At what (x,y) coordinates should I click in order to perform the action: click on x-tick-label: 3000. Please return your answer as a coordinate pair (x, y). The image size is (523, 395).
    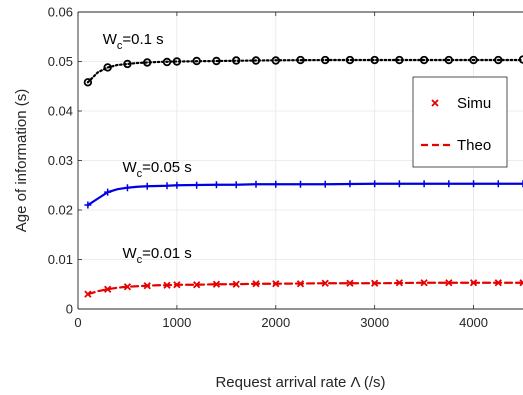
    Looking at the image, I should click on (374, 322).